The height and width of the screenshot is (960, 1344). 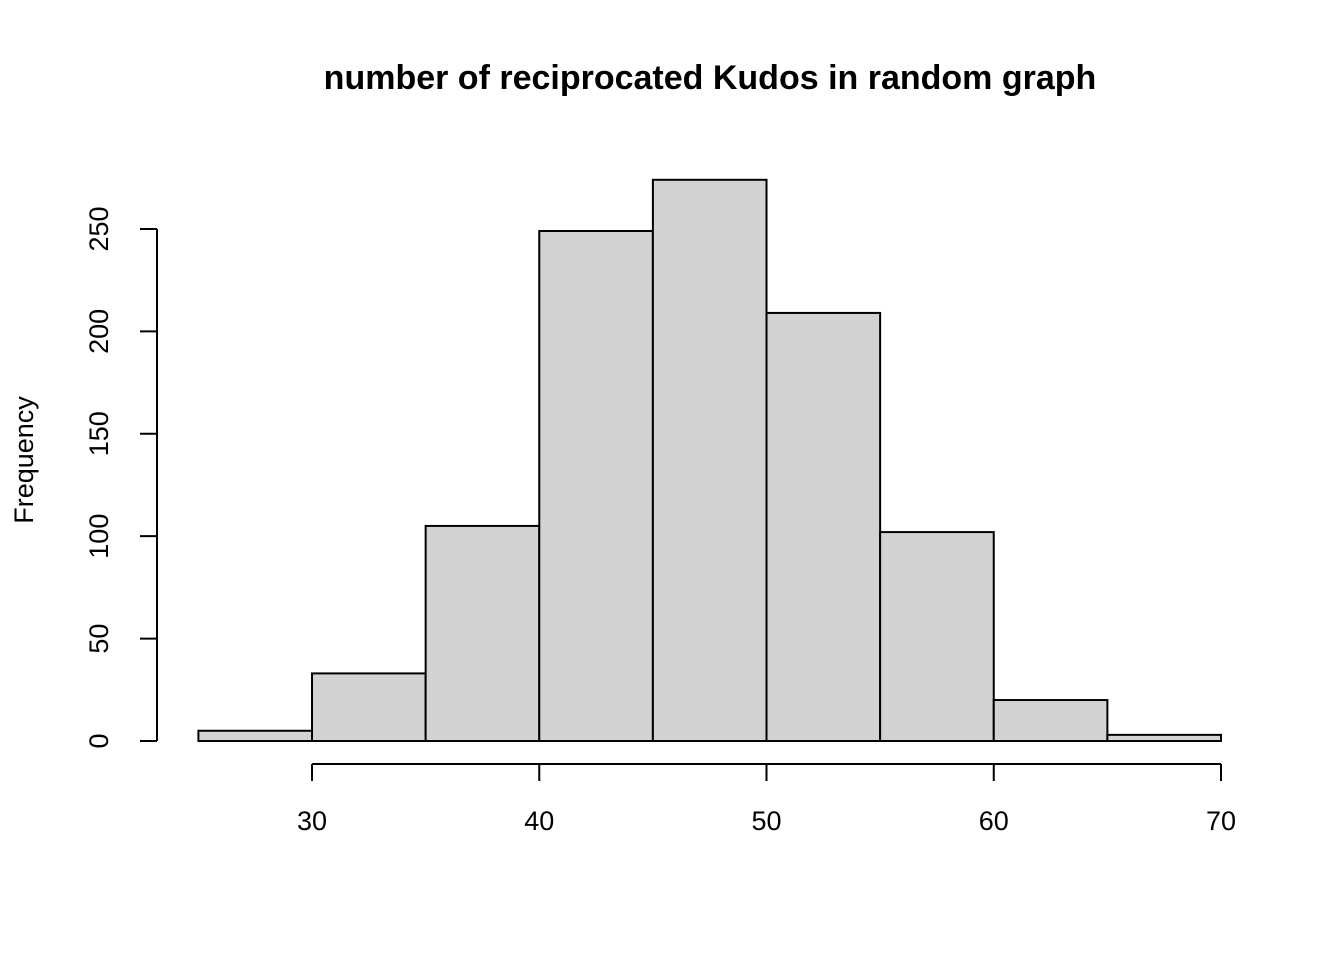 I want to click on y-tick-label: 100, so click(x=99, y=536).